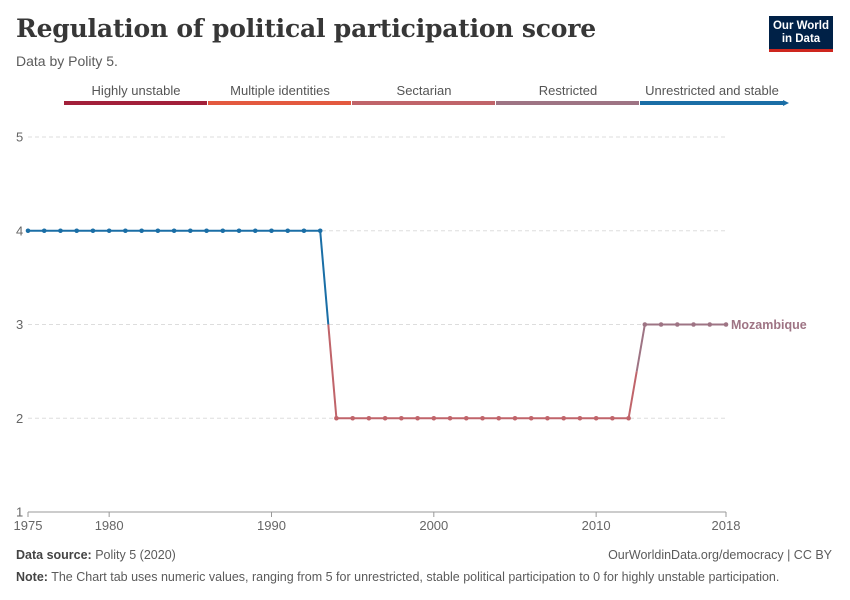 Image resolution: width=850 pixels, height=600 pixels. I want to click on legend-arrow, so click(786, 103).